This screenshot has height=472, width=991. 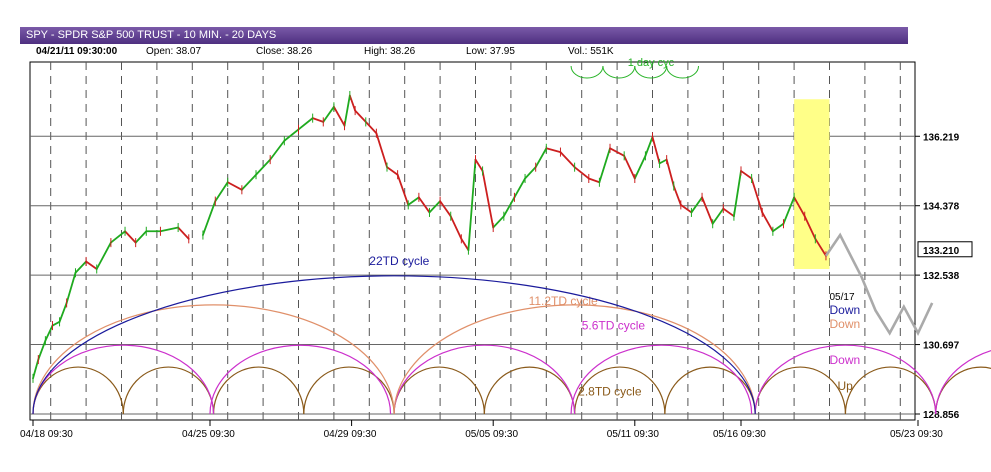 I want to click on x-tick-label: 05/11 09:30, so click(x=633, y=434).